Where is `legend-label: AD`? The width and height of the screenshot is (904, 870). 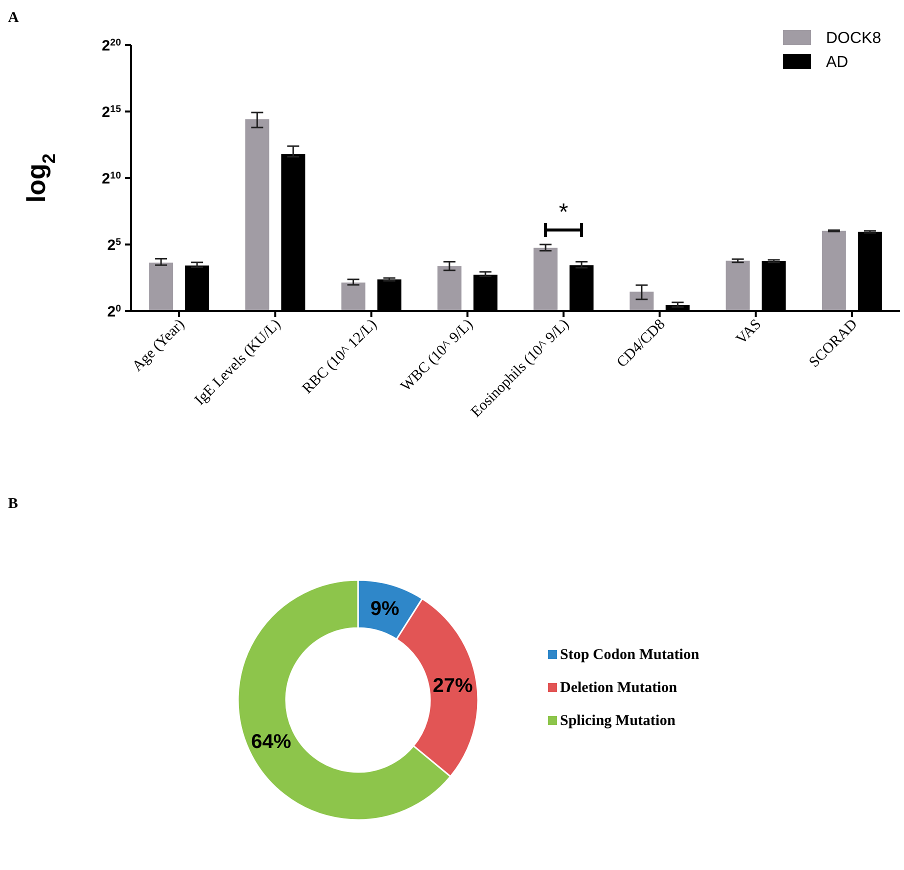 legend-label: AD is located at coordinates (837, 62).